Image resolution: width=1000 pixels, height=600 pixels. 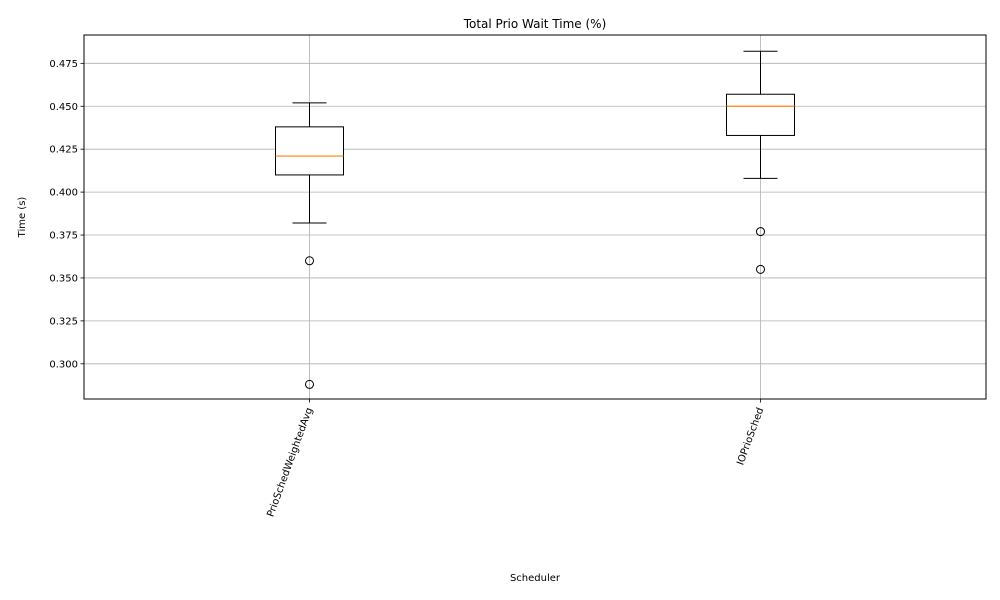 What do you see at coordinates (63, 321) in the screenshot?
I see `y-tick-label: 0.325` at bounding box center [63, 321].